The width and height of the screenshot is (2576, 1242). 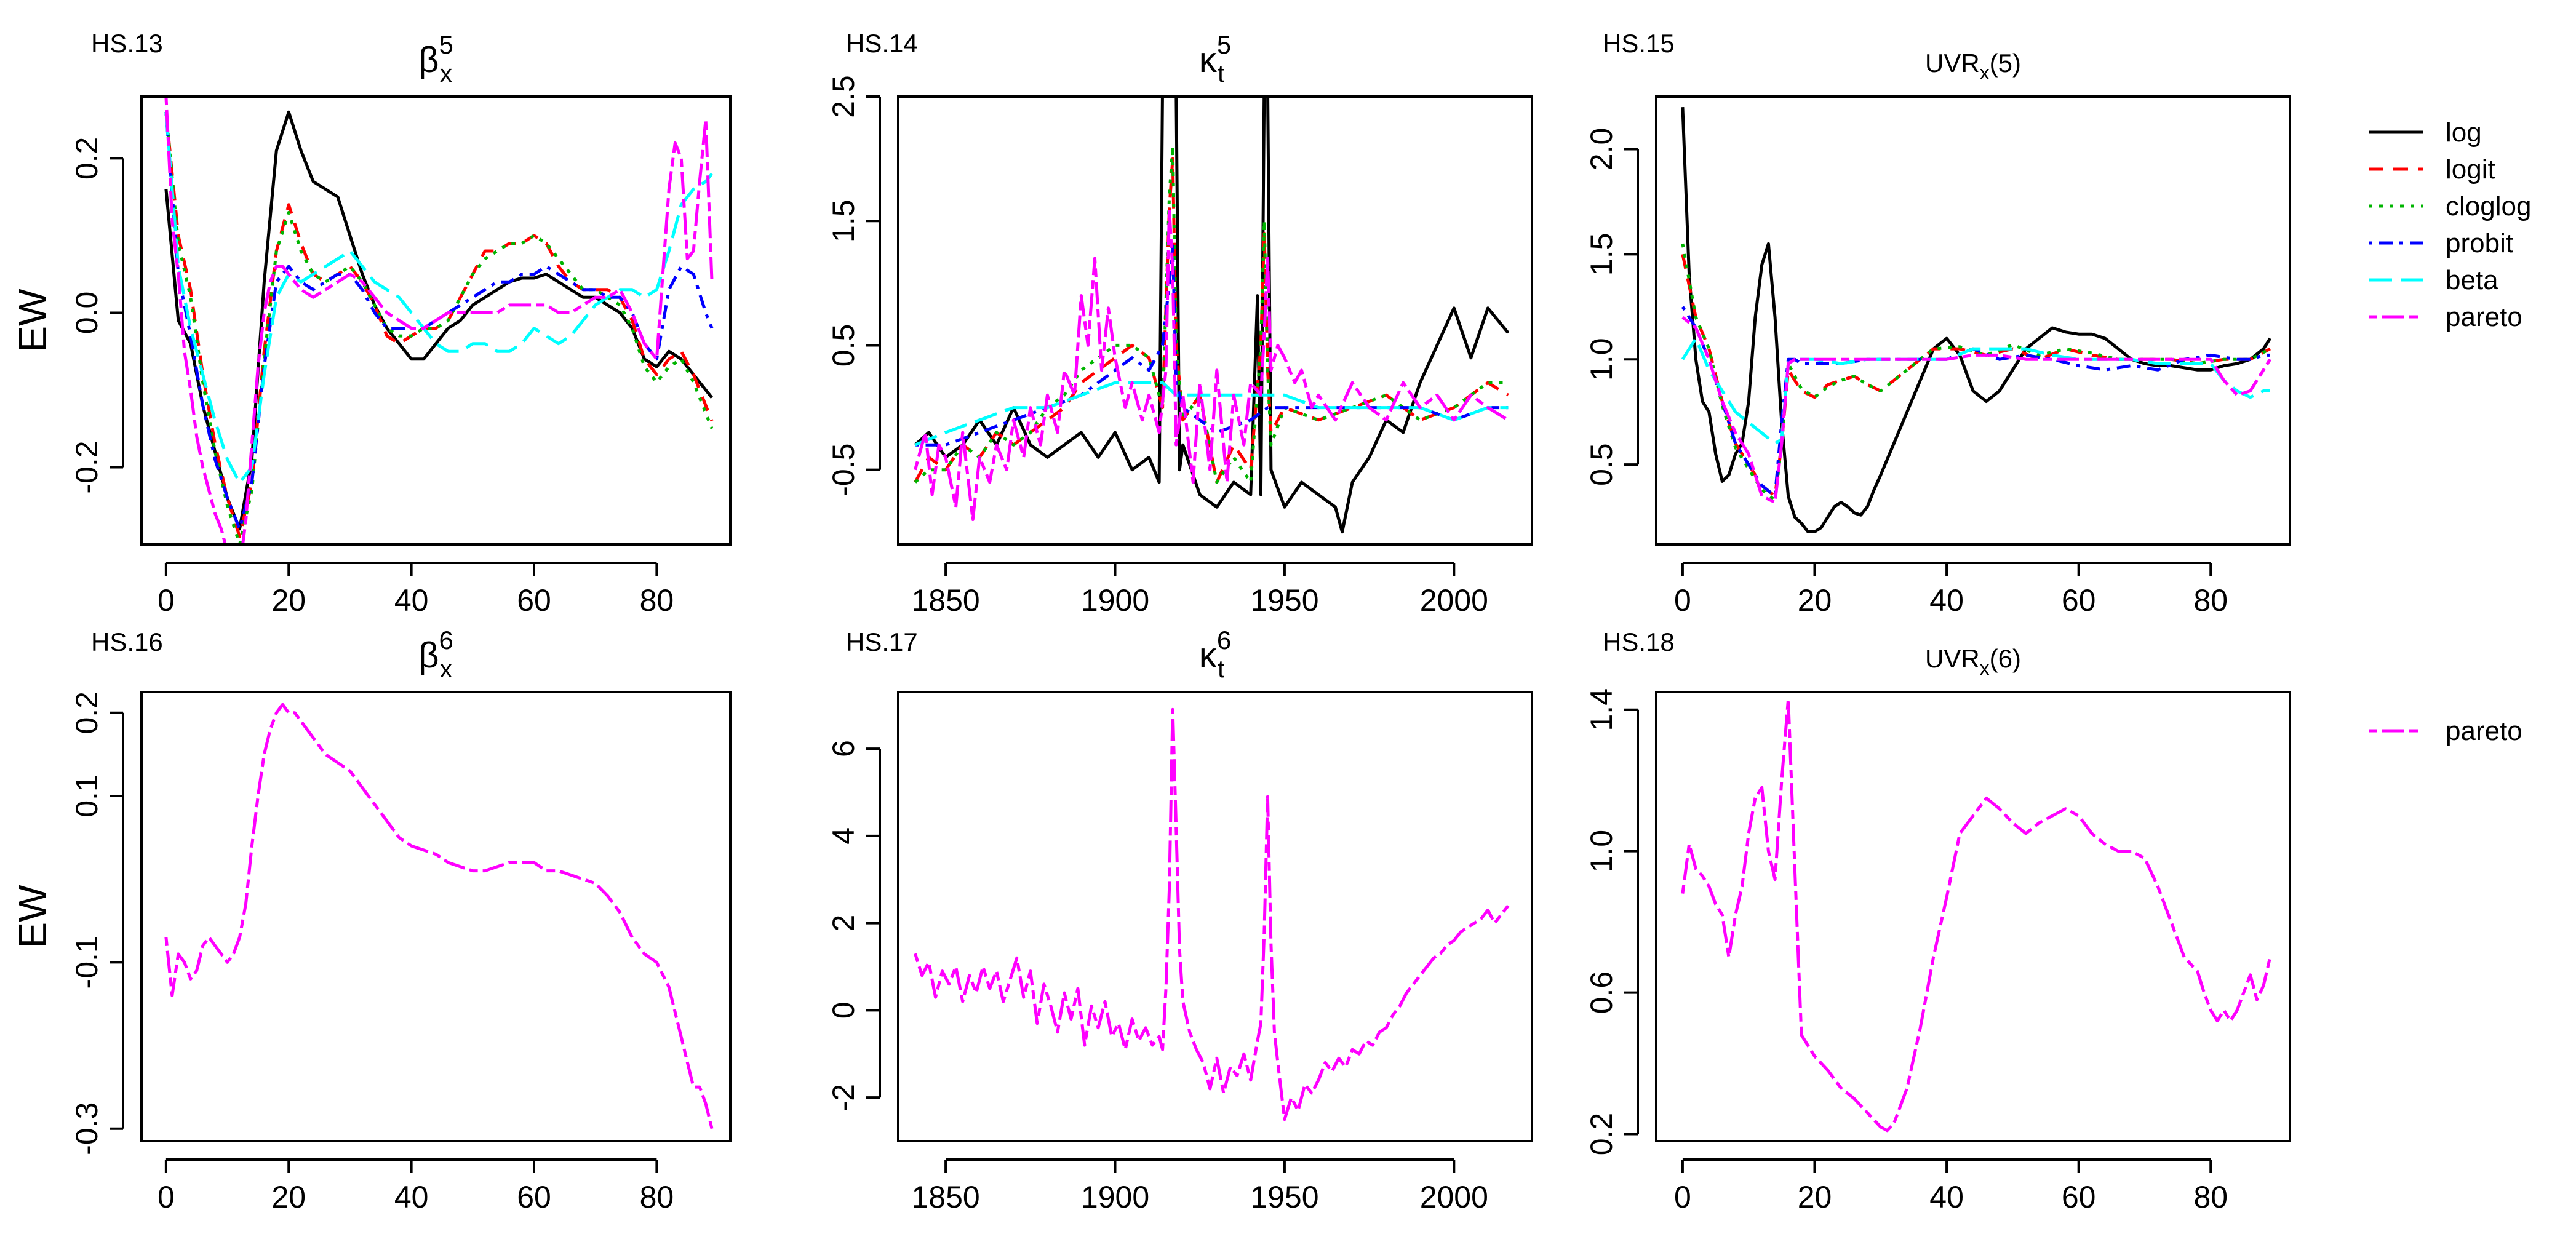 I want to click on legend: log logit cloglog probit beta pareto, so click(x=2450, y=224).